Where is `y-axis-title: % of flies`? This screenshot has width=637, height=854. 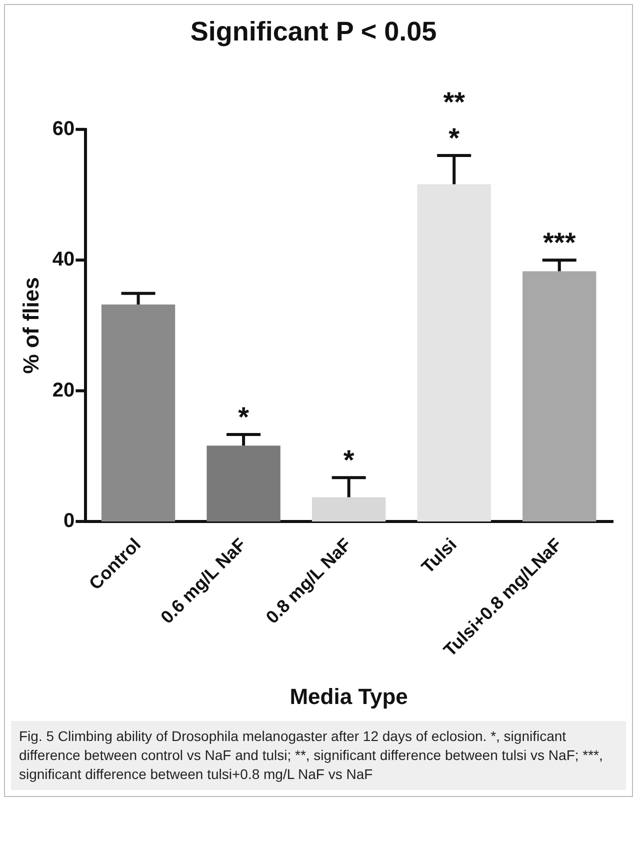 y-axis-title: % of flies is located at coordinates (31, 325).